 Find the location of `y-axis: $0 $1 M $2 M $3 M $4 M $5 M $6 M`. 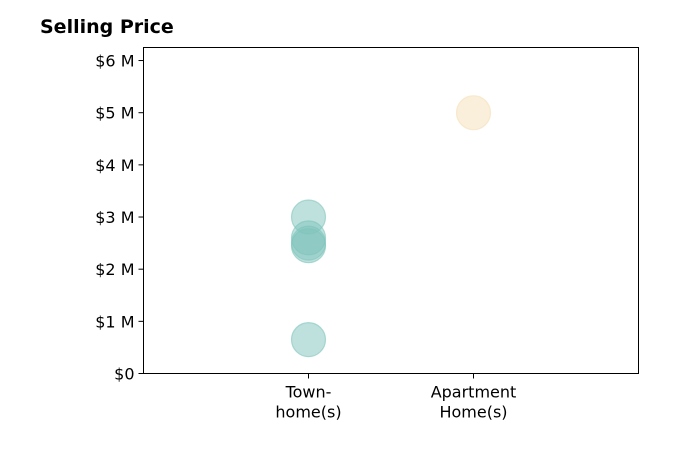

y-axis: $0 $1 M $2 M $3 M $4 M $5 M $6 M is located at coordinates (119, 218).